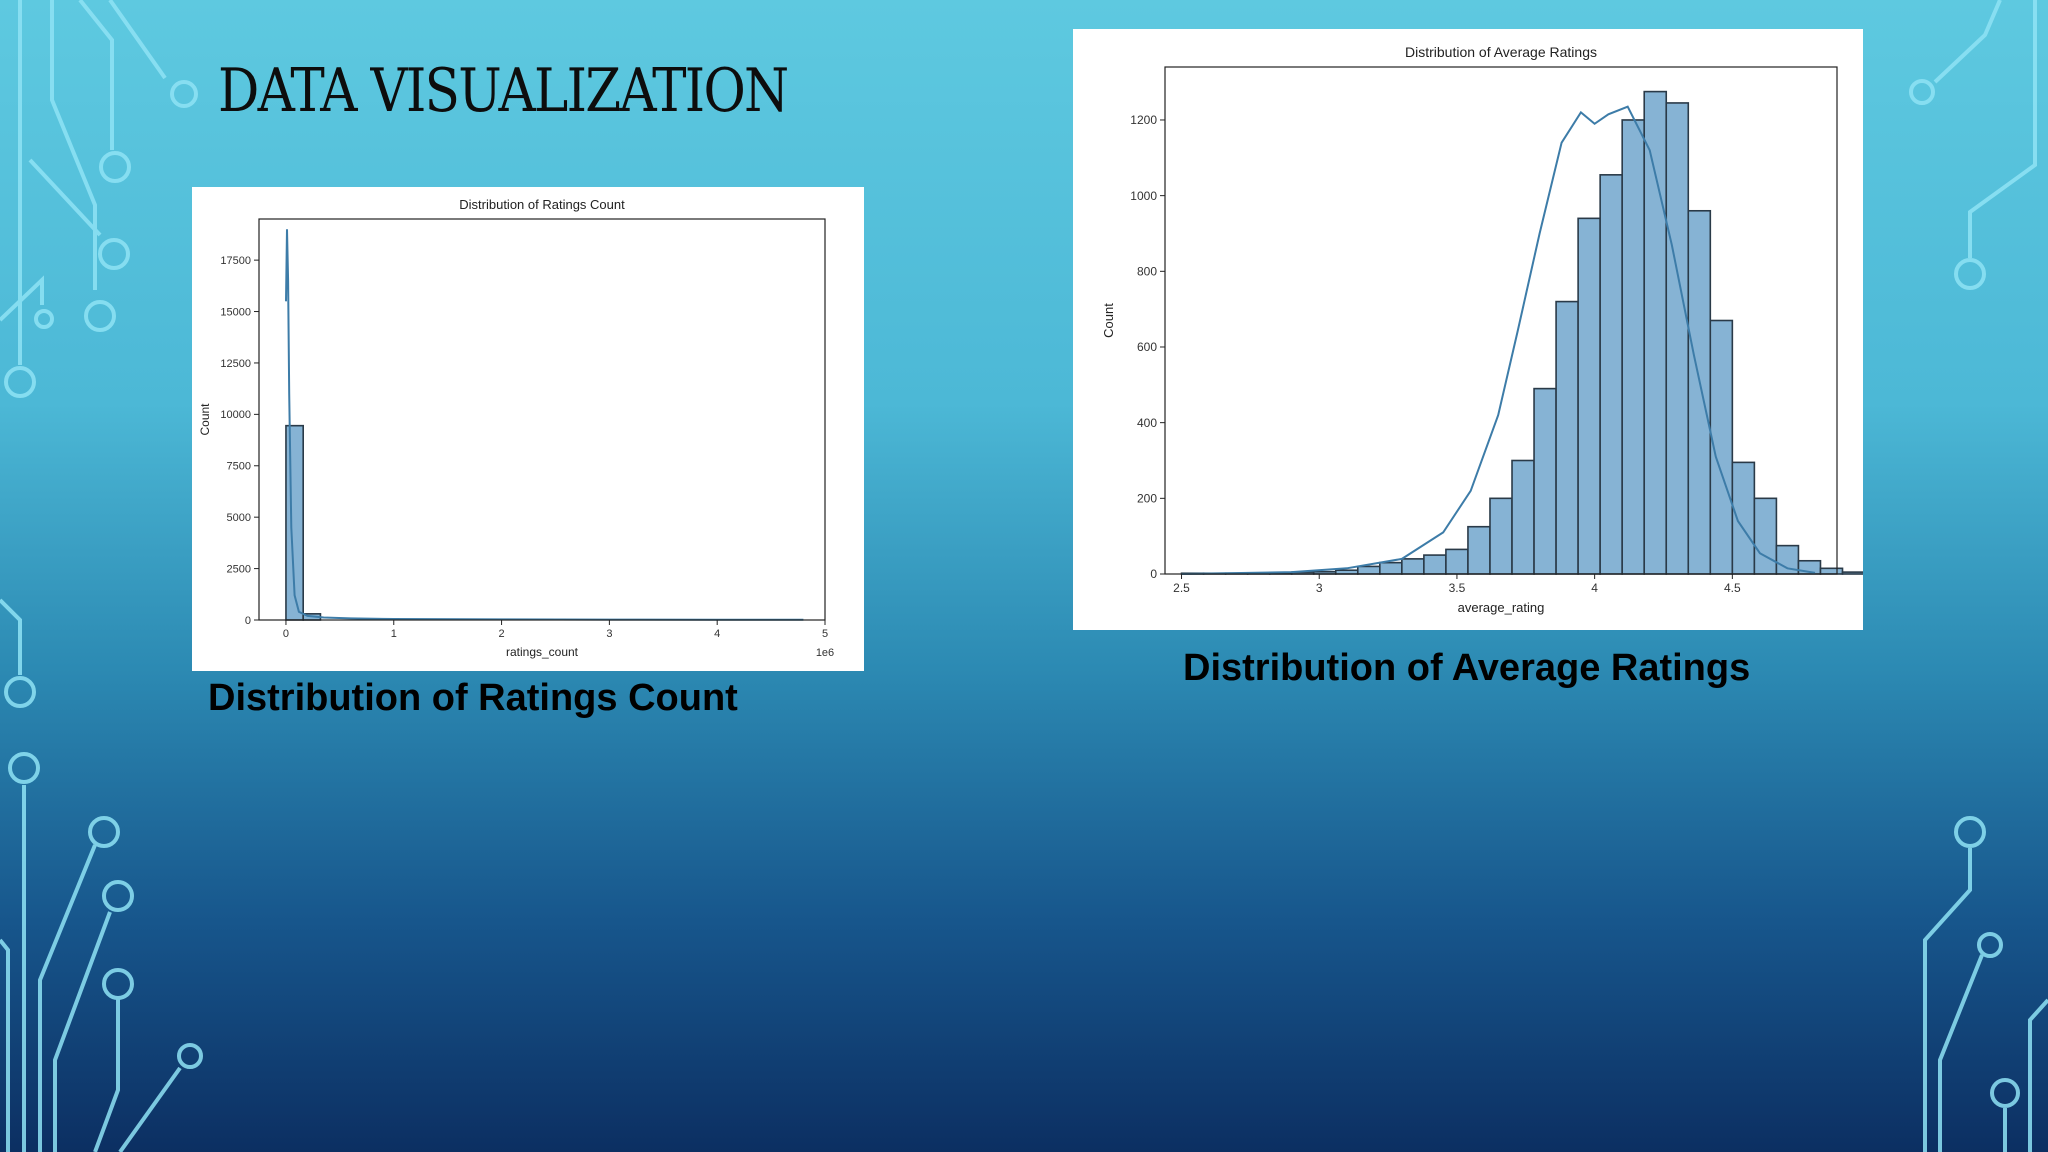 This screenshot has height=1152, width=2048. I want to click on y-tick-label: 1000, so click(1143, 196).